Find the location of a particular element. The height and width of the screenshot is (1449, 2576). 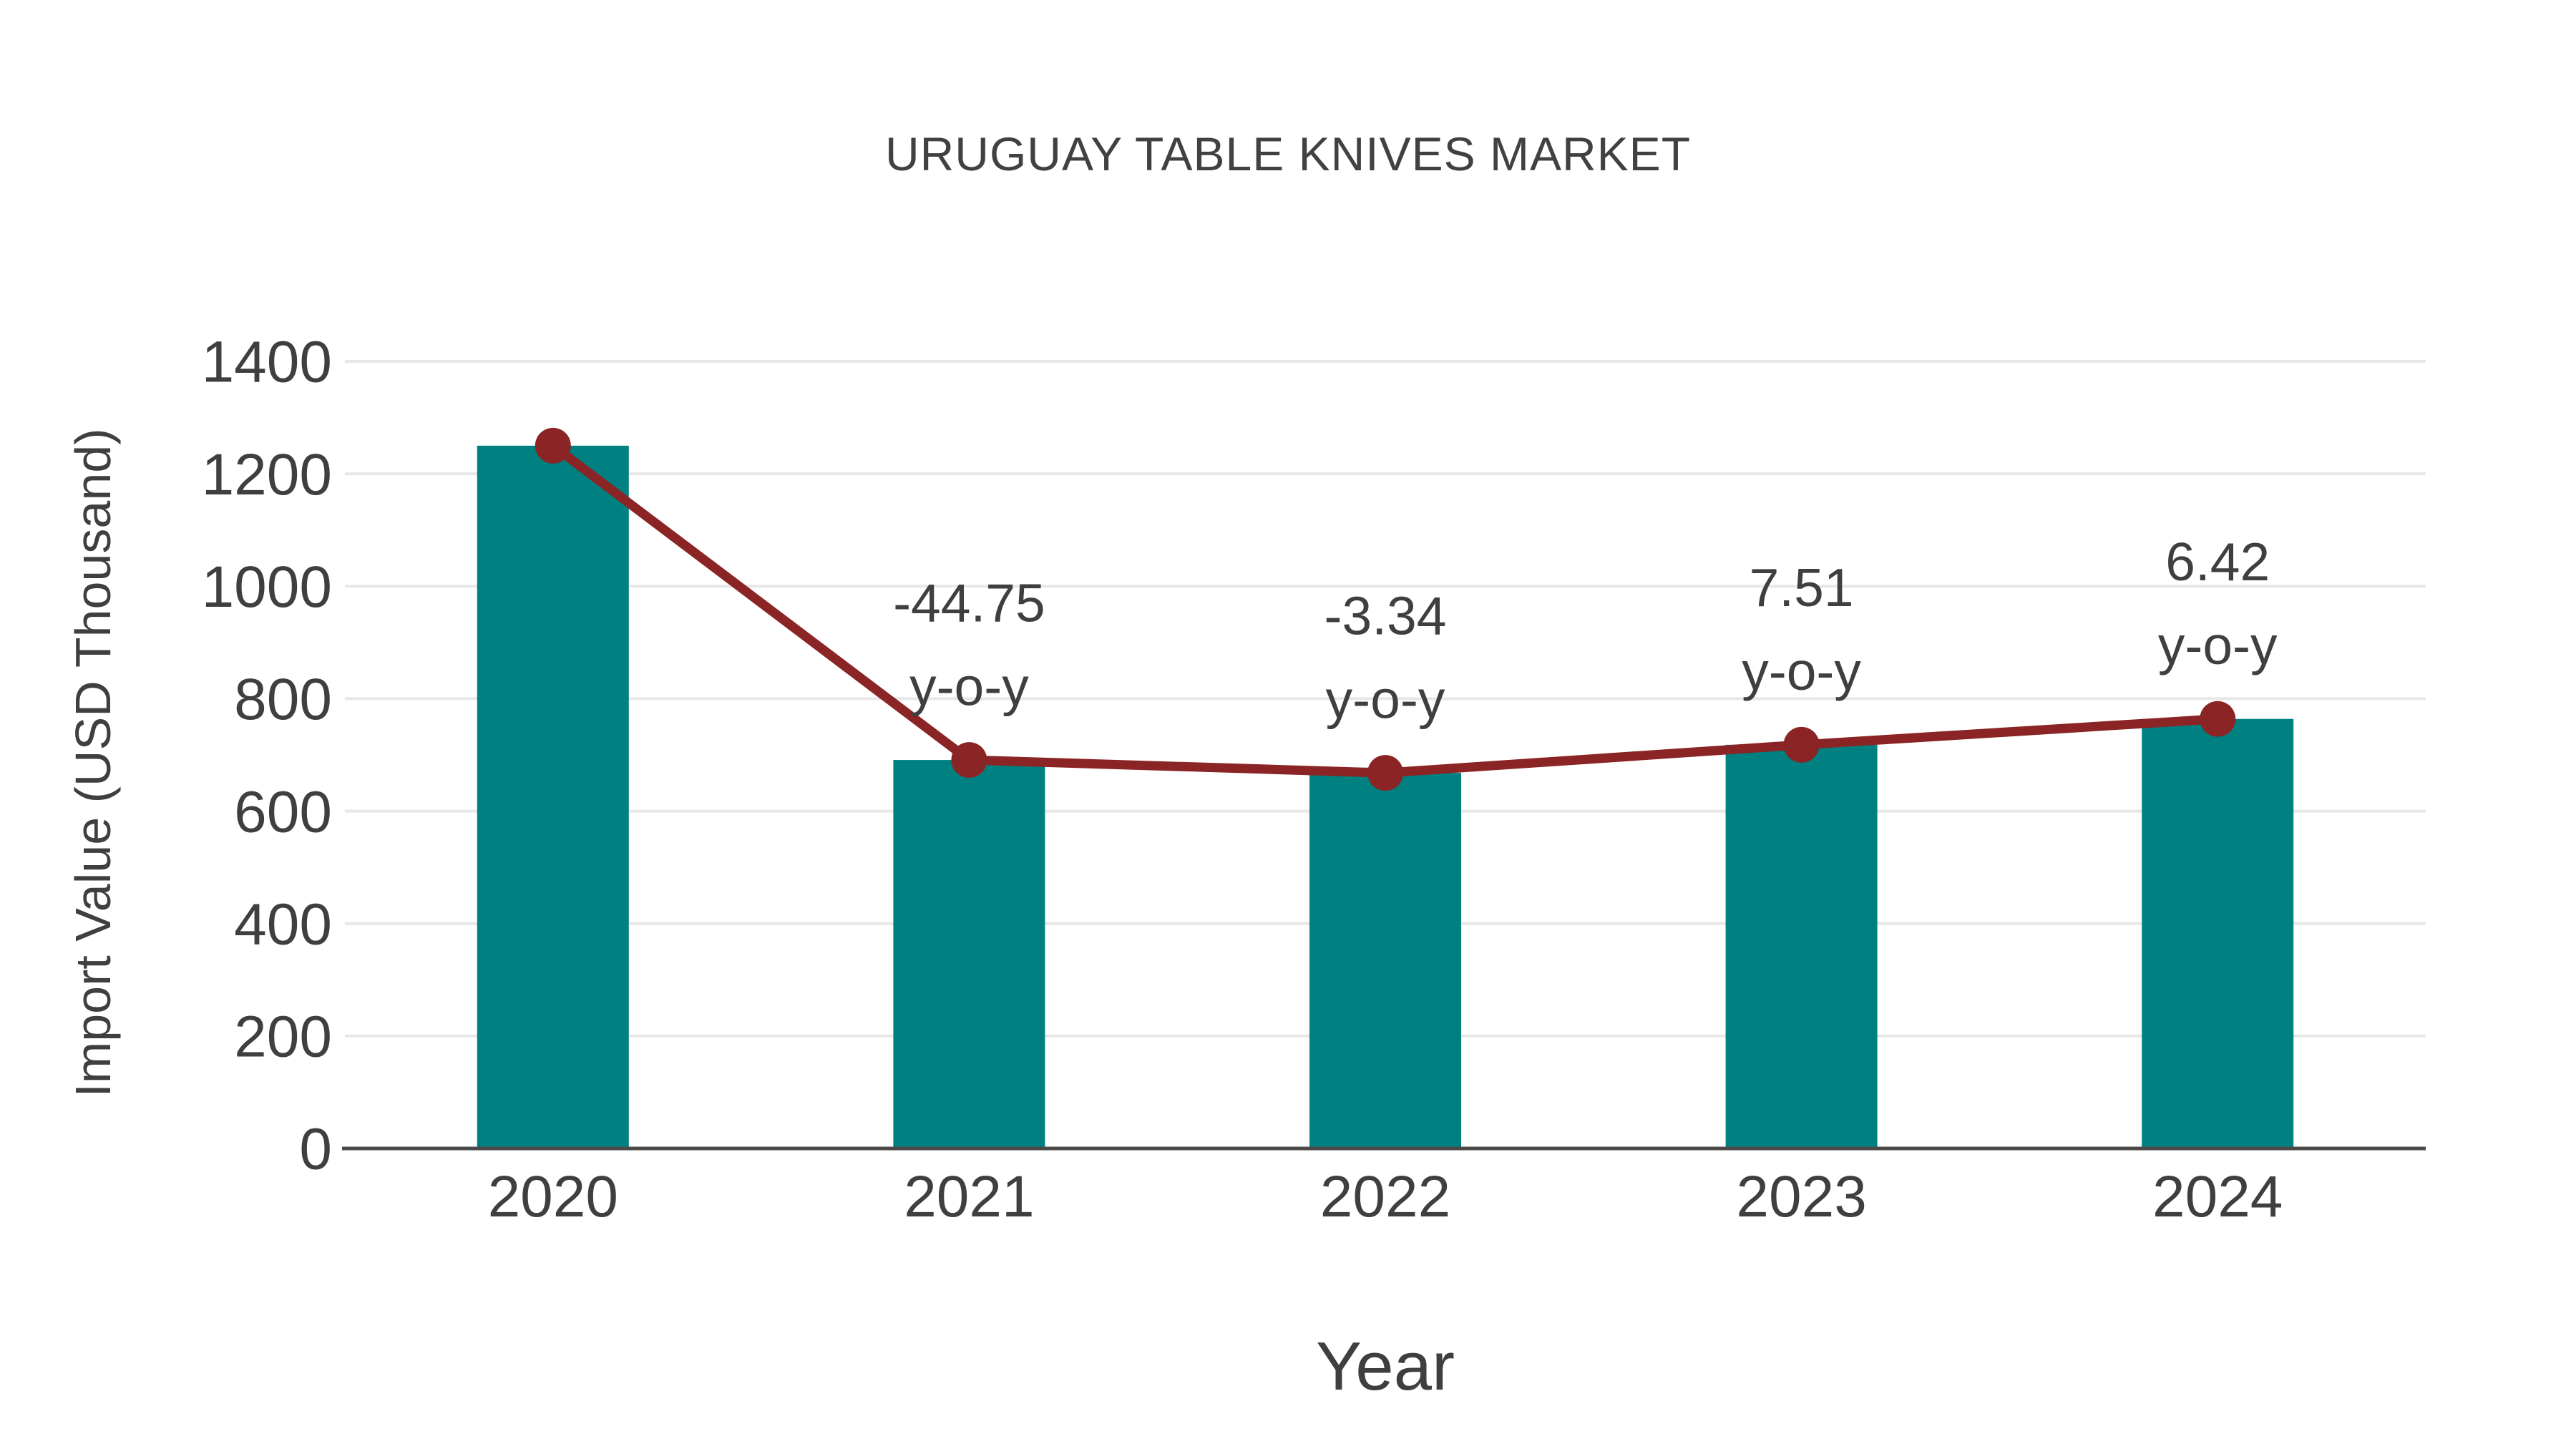

chart-title: URUGUAY TABLE KNIVES MARKET is located at coordinates (1288, 153).